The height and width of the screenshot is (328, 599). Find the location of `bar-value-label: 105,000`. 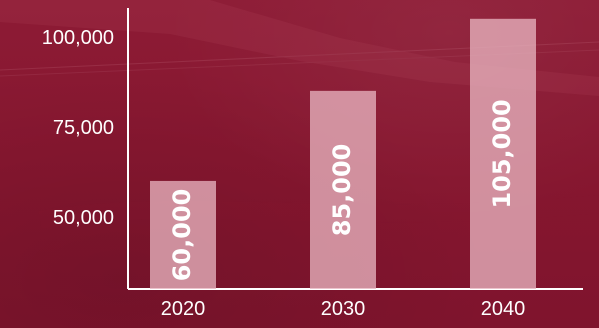

bar-value-label: 105,000 is located at coordinates (502, 153).